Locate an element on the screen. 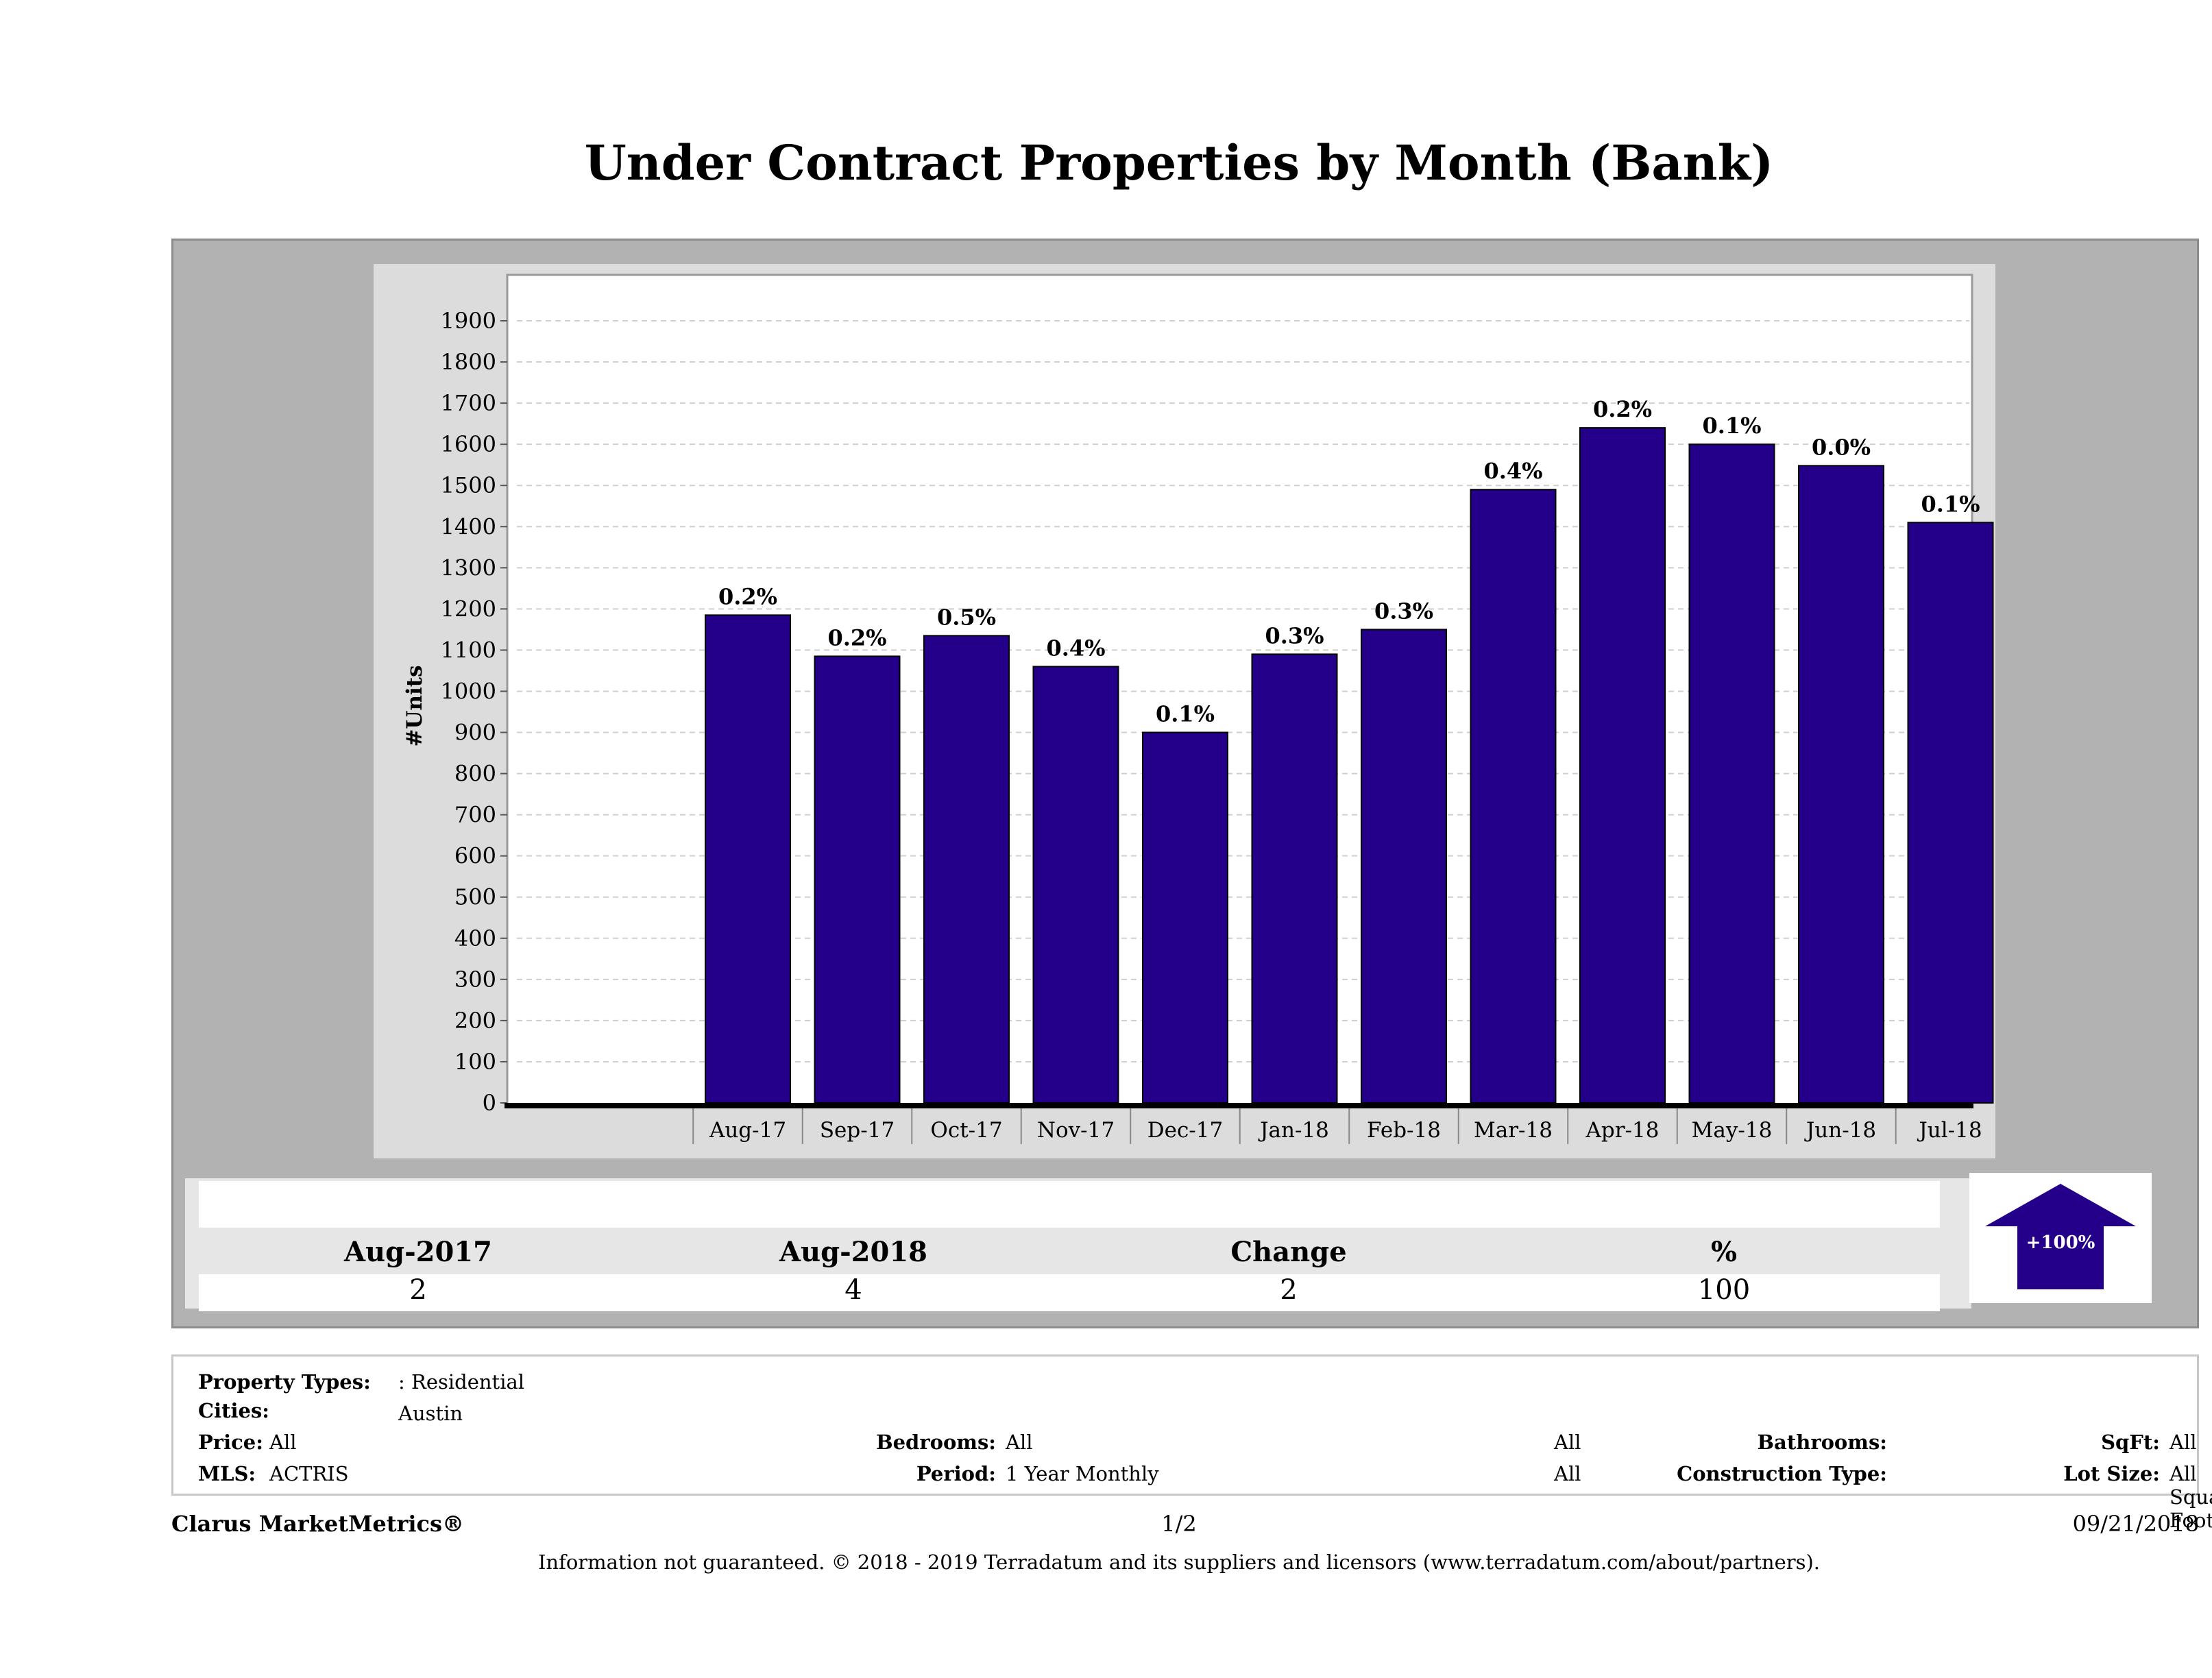 The width and height of the screenshot is (2212, 1678). y-tick-label: 400 is located at coordinates (475, 938).